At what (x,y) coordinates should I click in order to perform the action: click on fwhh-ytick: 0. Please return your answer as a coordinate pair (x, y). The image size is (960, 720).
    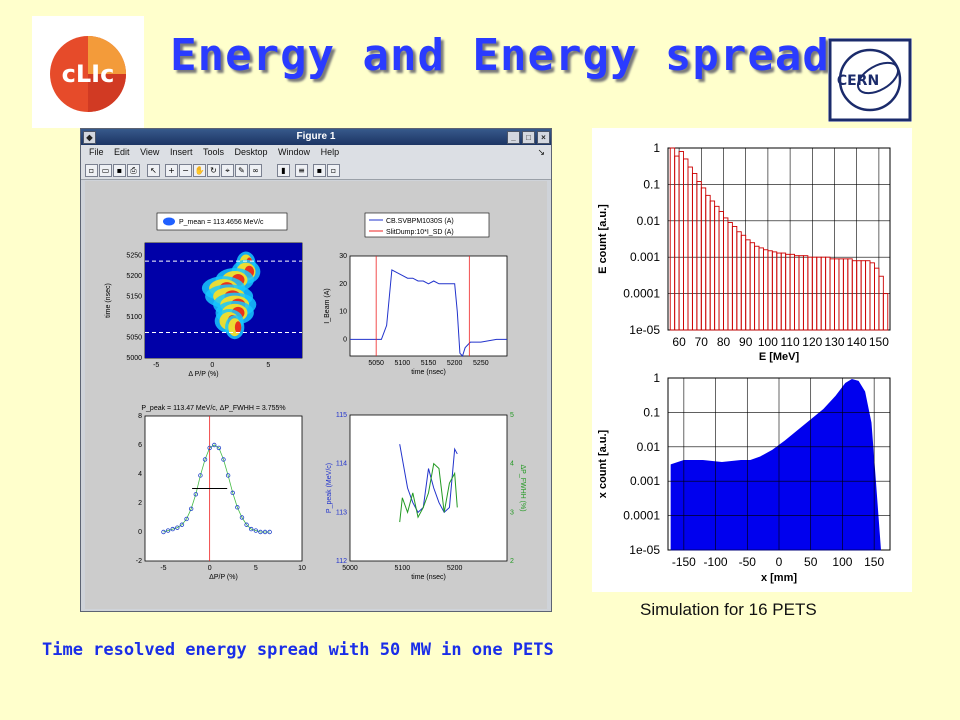
    Looking at the image, I should click on (140, 532).